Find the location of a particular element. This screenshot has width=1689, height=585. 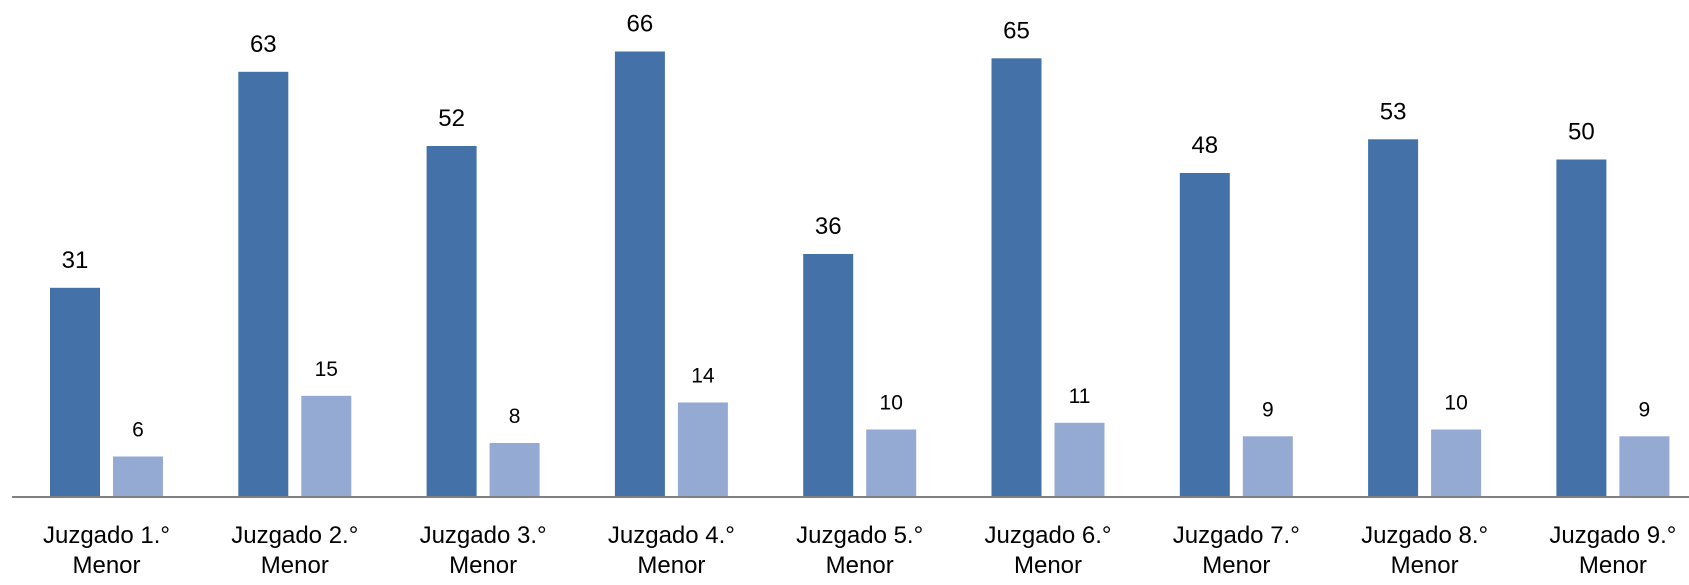

category-label-2-line-1: Juzgado 2.° is located at coordinates (294, 535).